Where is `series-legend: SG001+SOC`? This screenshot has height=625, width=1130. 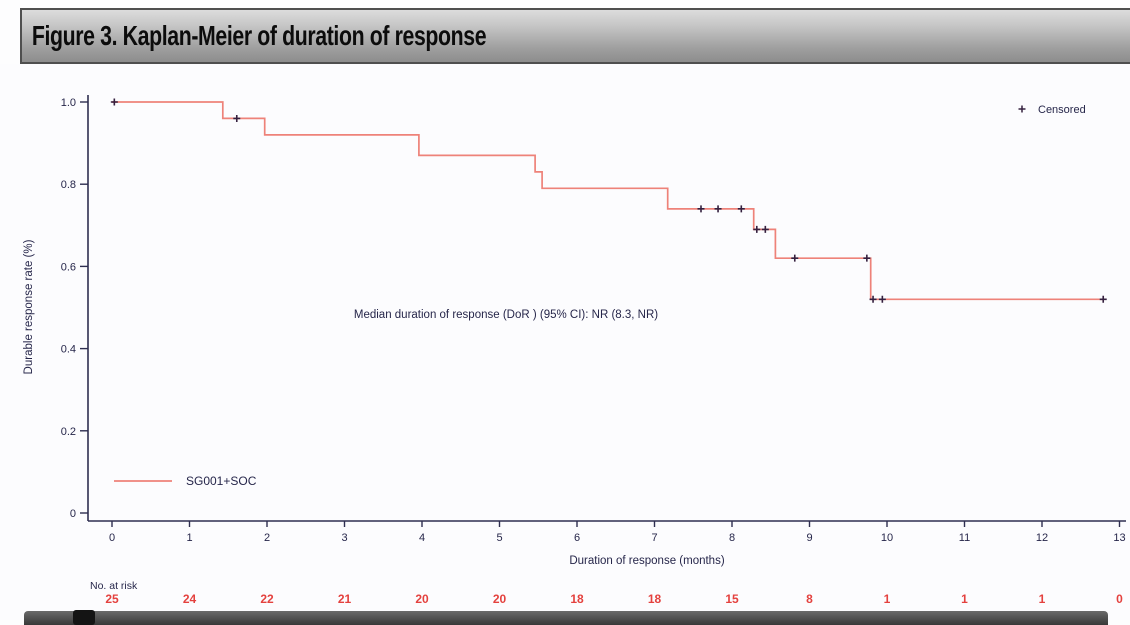 series-legend: SG001+SOC is located at coordinates (185, 481).